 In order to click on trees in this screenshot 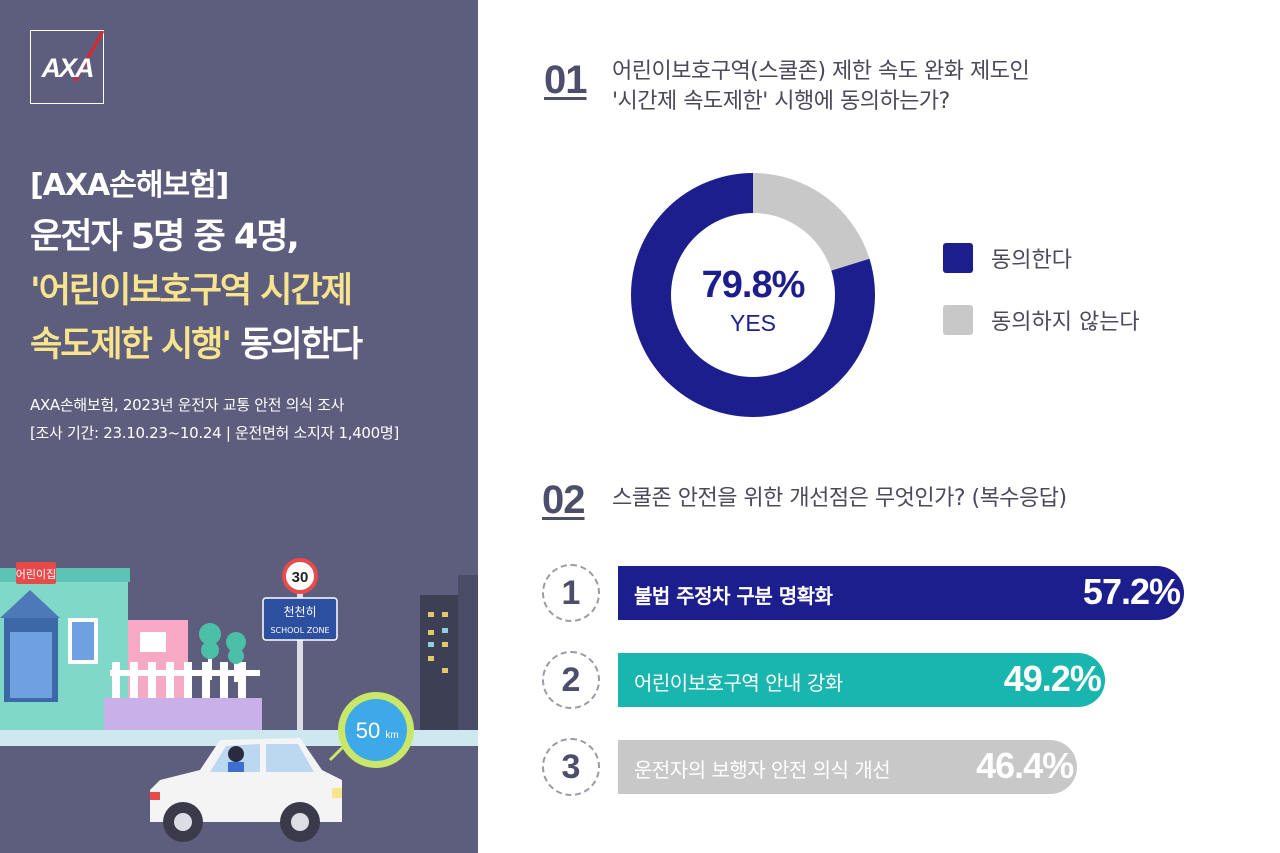, I will do `click(222, 652)`.